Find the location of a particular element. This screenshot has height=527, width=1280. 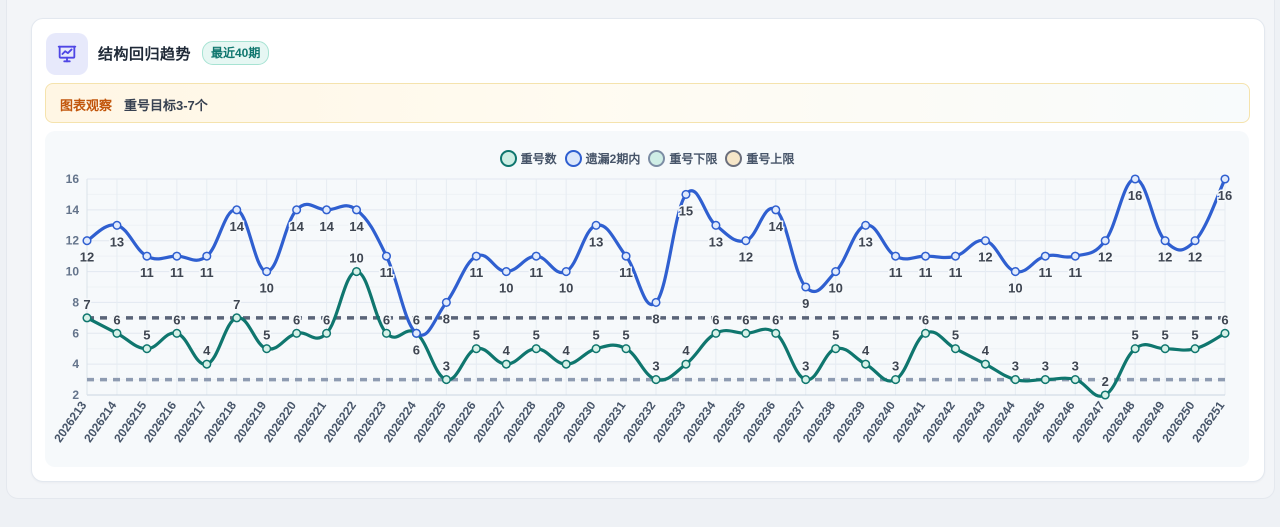

y-tick-label: 14 is located at coordinates (73, 210).